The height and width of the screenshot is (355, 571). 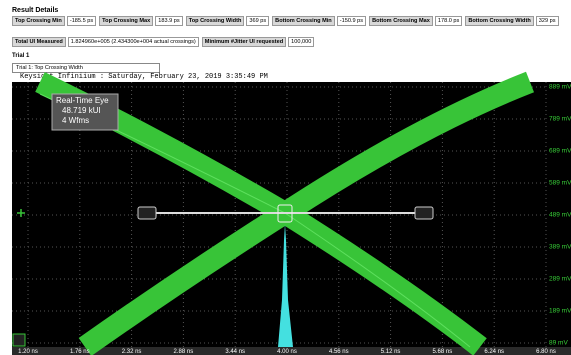 I want to click on x-label: 2.32 ns, so click(x=132, y=352).